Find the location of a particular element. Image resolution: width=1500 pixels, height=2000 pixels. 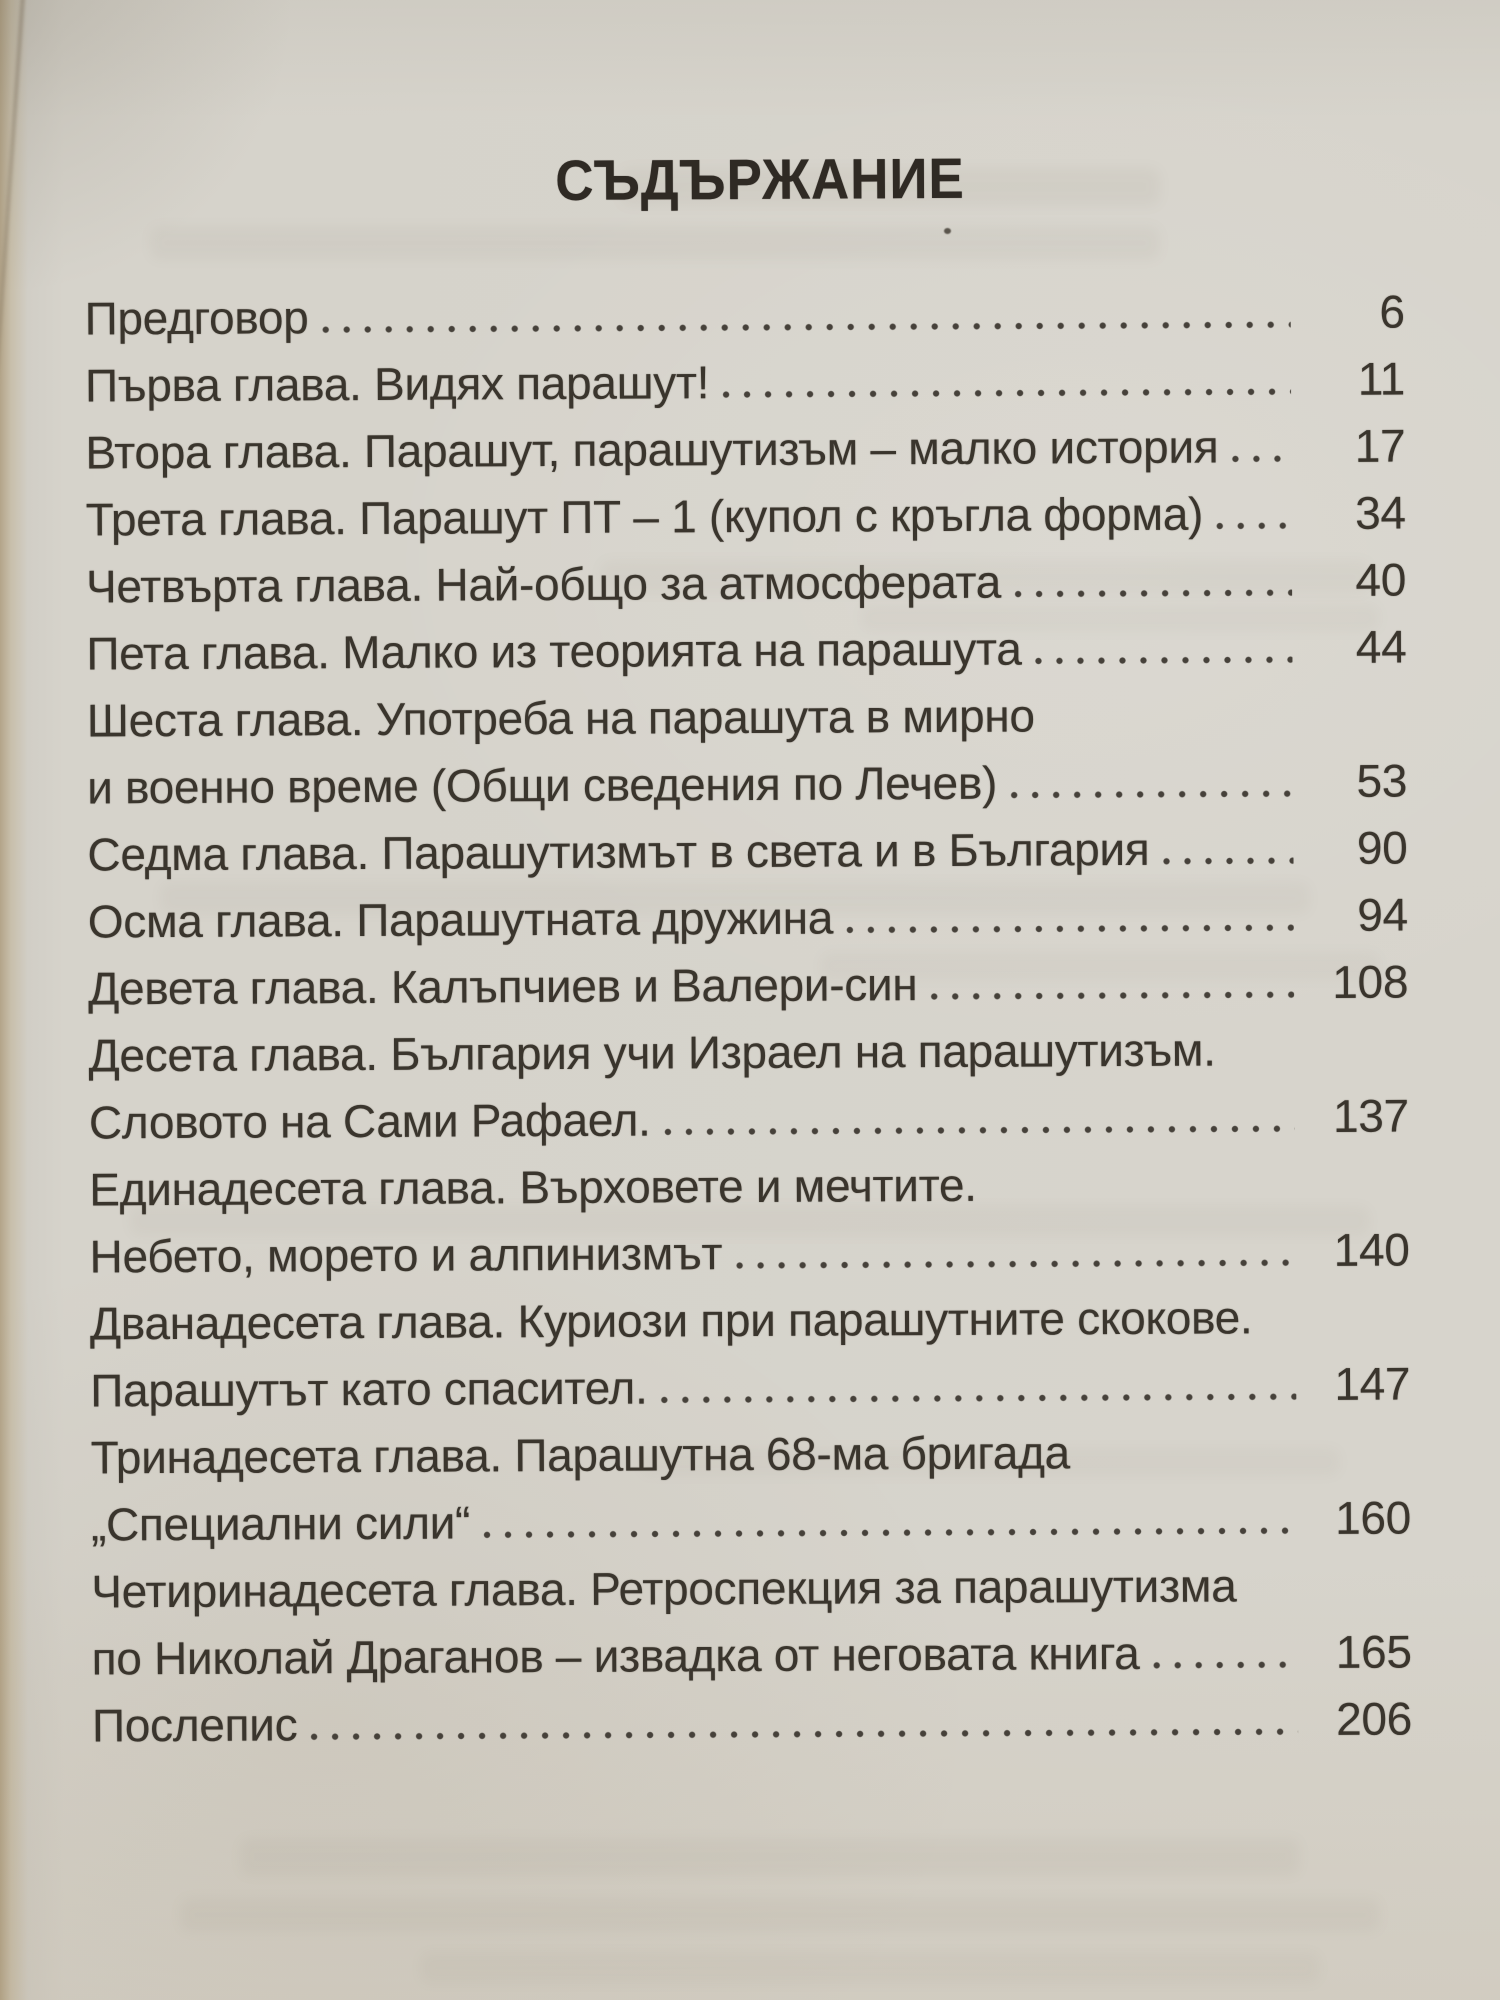

toc-entry: Единадесета глава. Върховете и мечтите. is located at coordinates (749, 1187).